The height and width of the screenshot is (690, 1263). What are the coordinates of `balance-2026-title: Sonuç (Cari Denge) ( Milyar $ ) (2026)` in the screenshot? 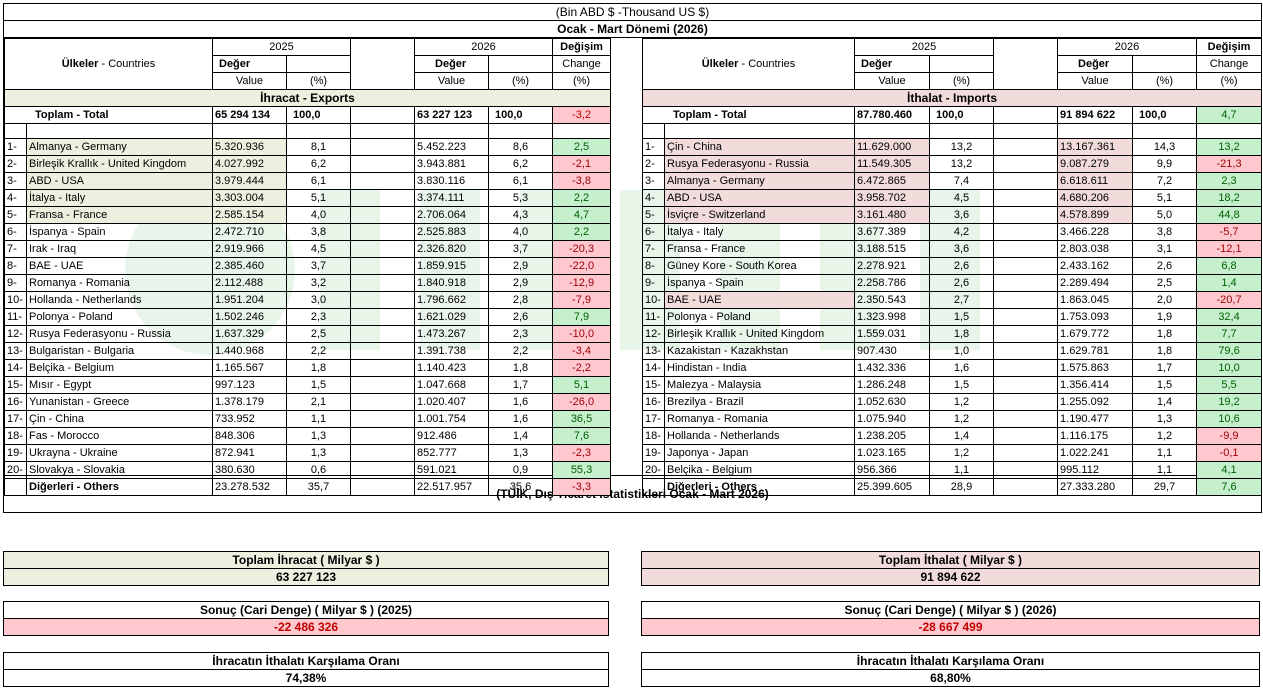 It's located at (950, 610).